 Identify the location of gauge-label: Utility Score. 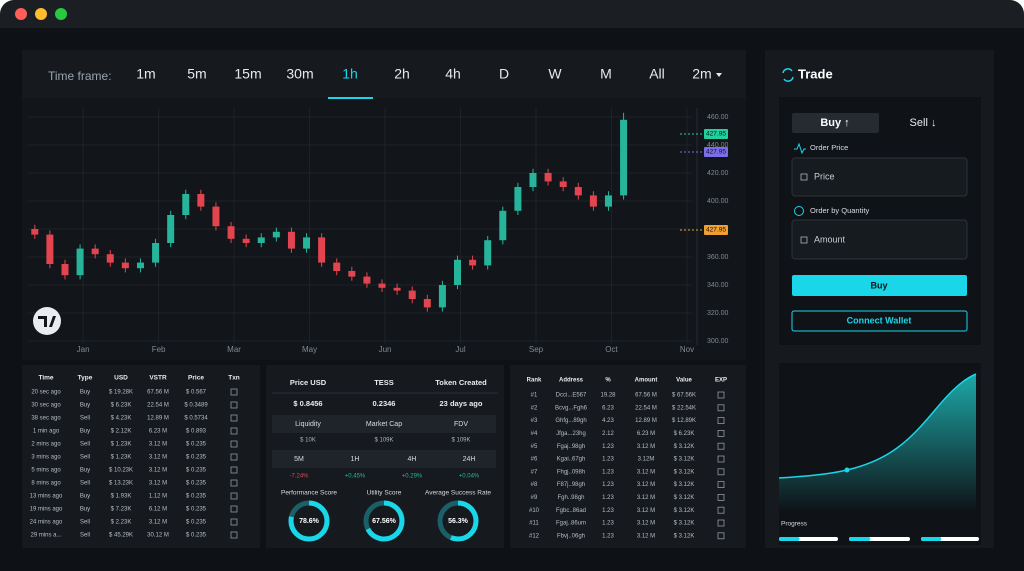
(384, 493).